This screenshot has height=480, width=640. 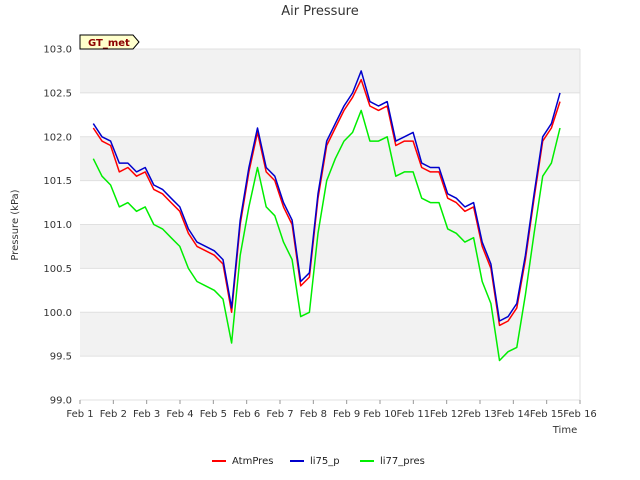 I want to click on y-tick-label: 100.5, so click(x=57, y=269).